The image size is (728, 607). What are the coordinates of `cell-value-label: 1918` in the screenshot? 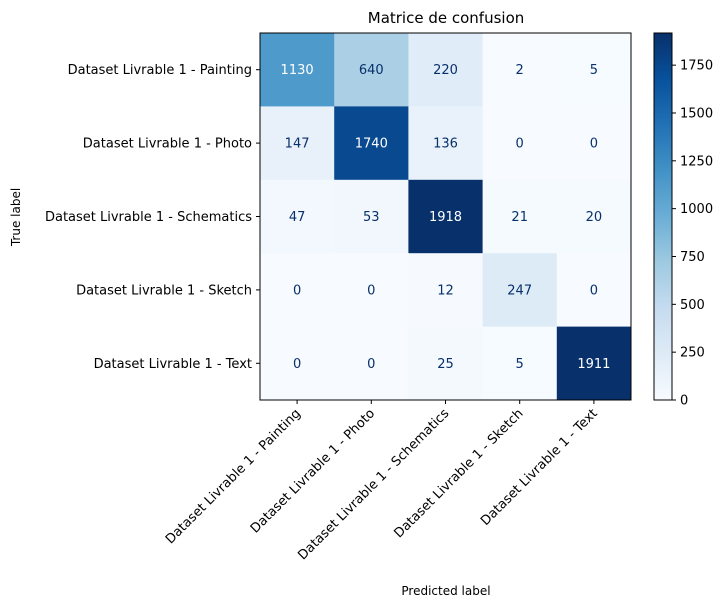 It's located at (445, 217).